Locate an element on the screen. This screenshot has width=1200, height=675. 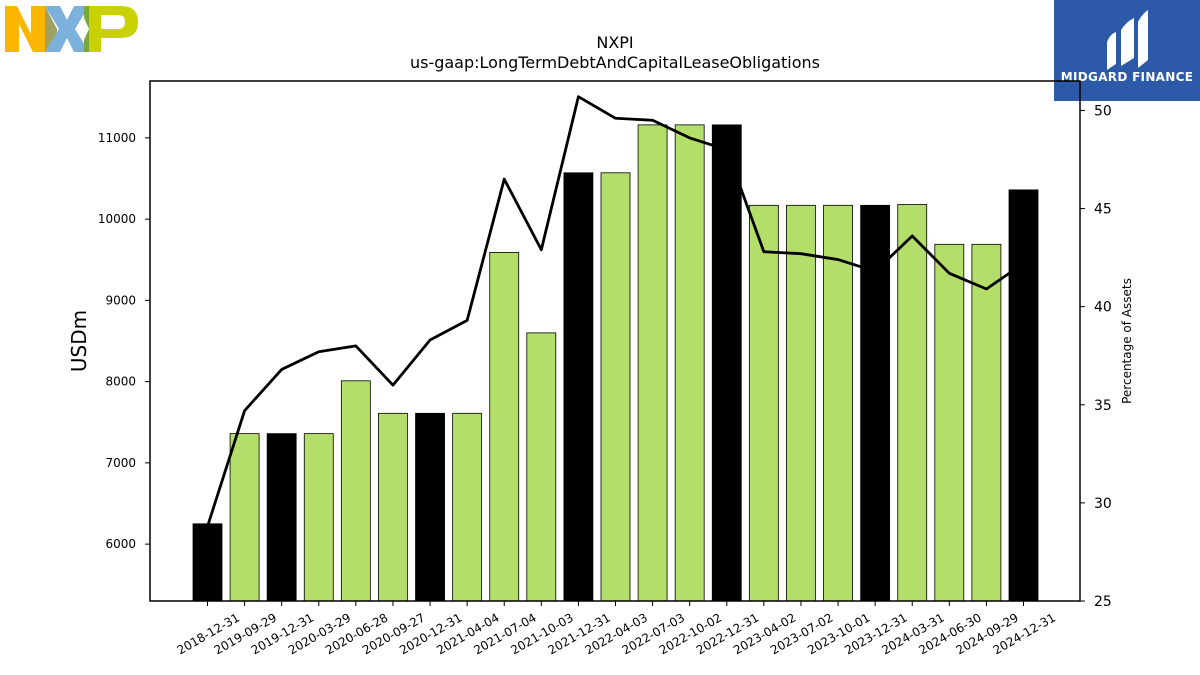
midgard-logo-text: MIDGARD FINANCE is located at coordinates (1127, 77).